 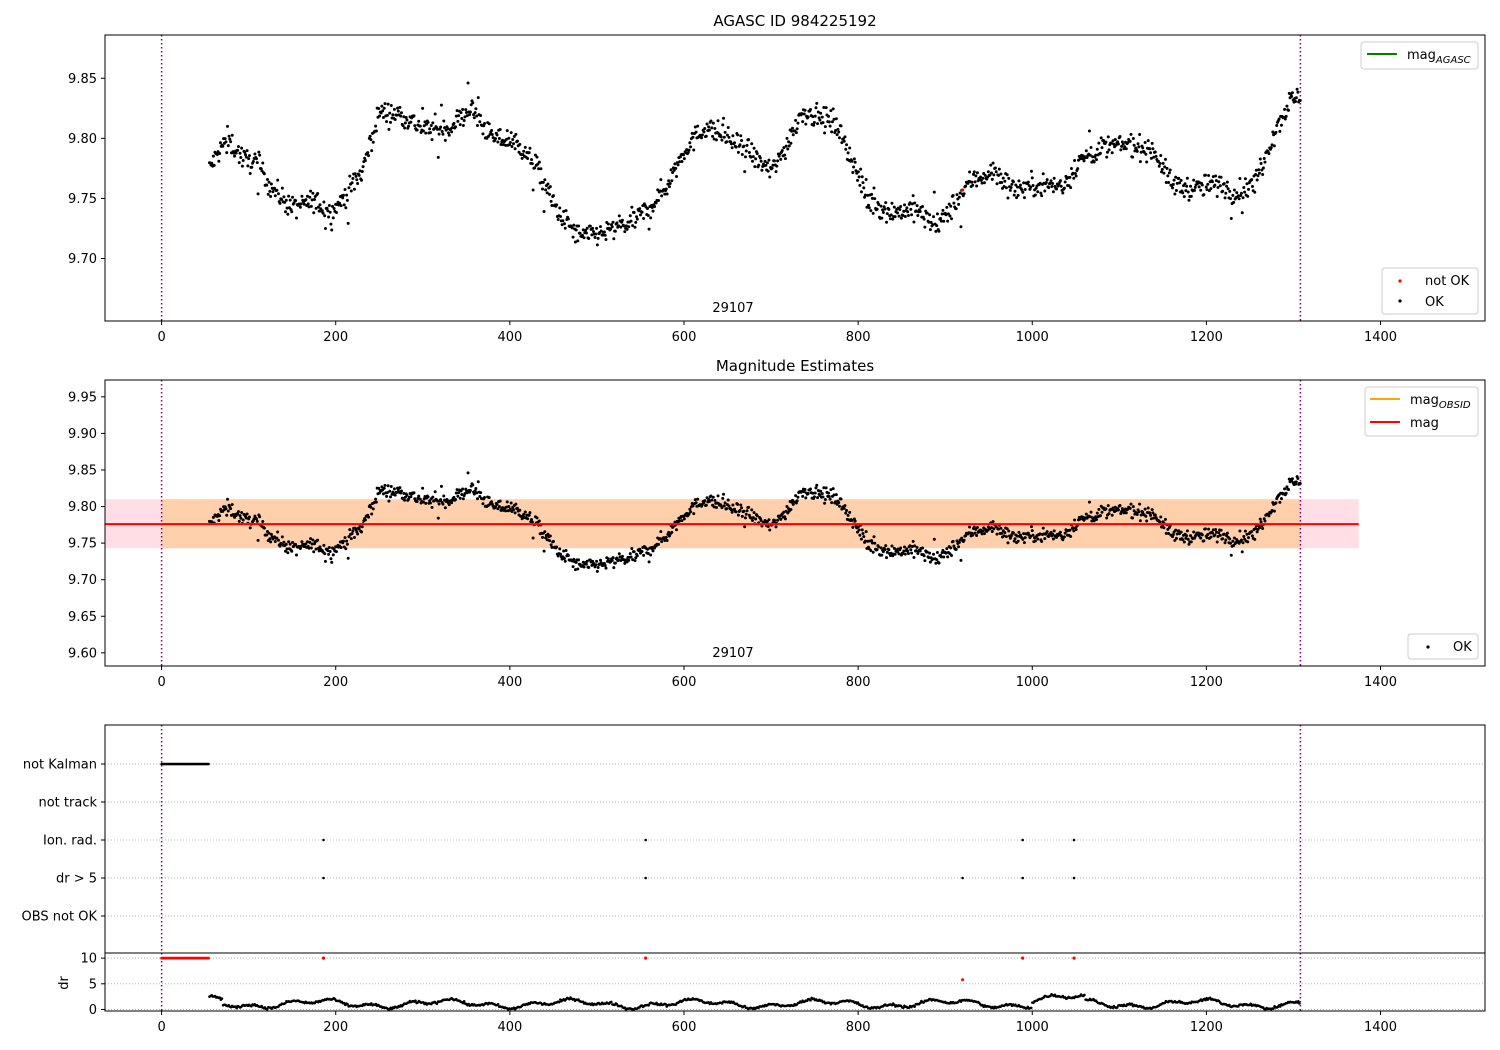 I want to click on panel1-legend-points: not OK OK, so click(x=1430, y=291).